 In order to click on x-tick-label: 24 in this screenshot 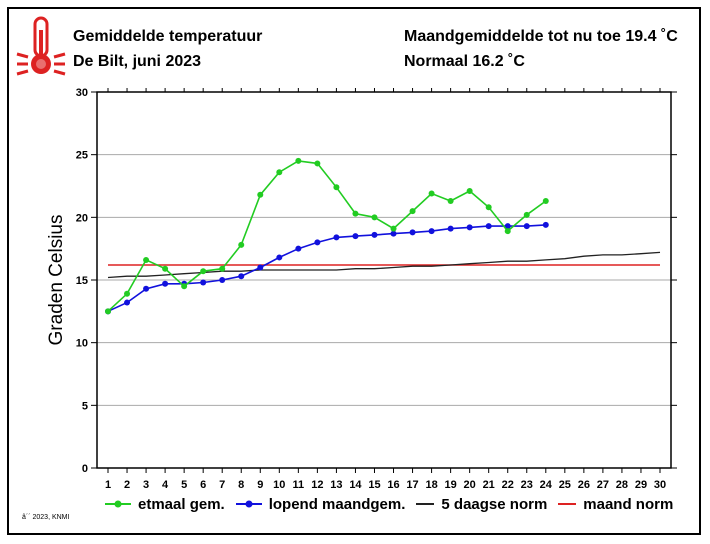, I will do `click(546, 485)`.